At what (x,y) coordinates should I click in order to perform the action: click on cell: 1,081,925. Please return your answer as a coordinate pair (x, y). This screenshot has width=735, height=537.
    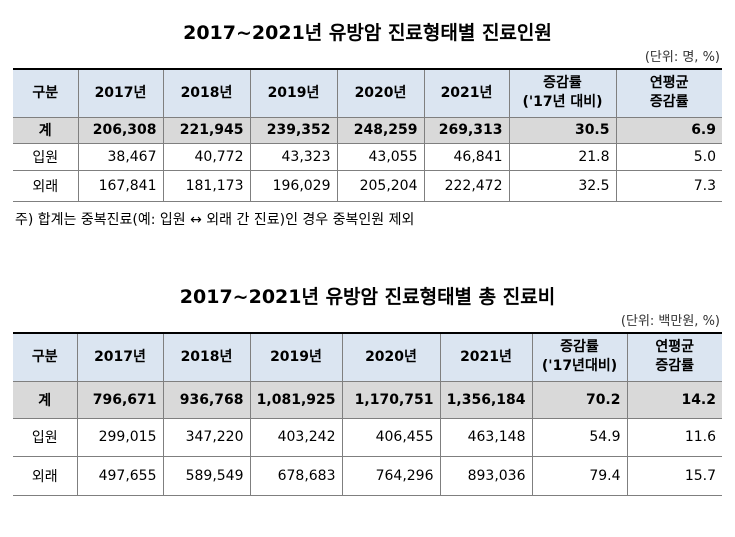
    Looking at the image, I should click on (296, 399).